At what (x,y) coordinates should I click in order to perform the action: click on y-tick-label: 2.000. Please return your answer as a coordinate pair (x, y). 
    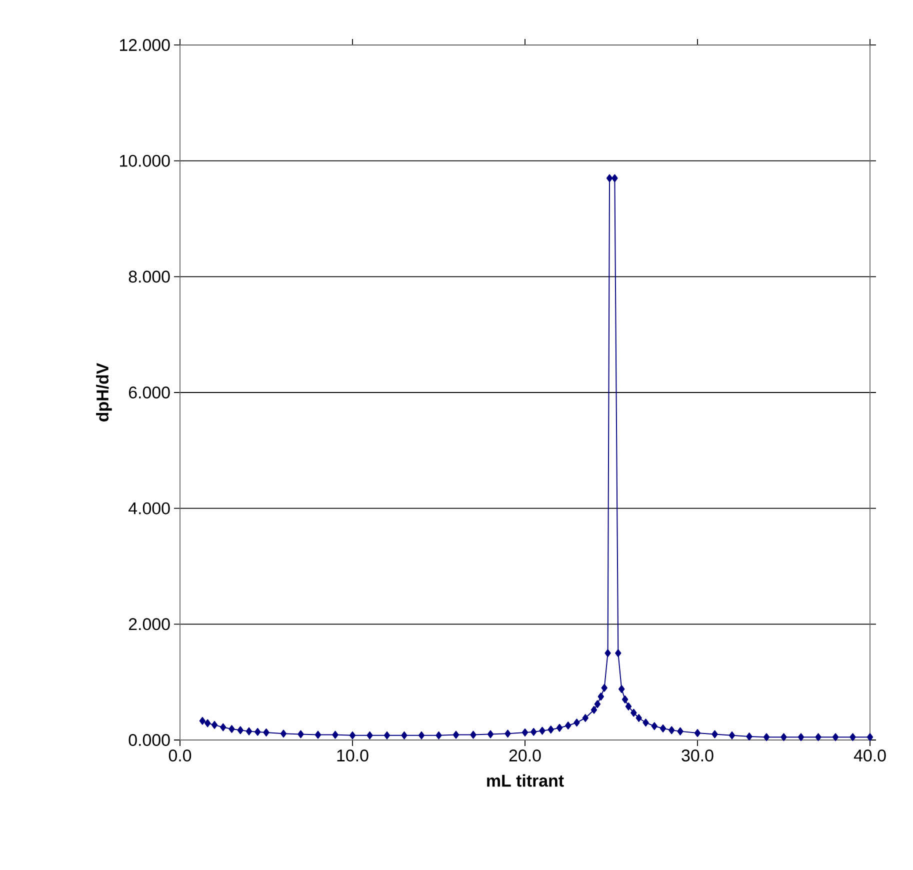
    Looking at the image, I should click on (149, 624).